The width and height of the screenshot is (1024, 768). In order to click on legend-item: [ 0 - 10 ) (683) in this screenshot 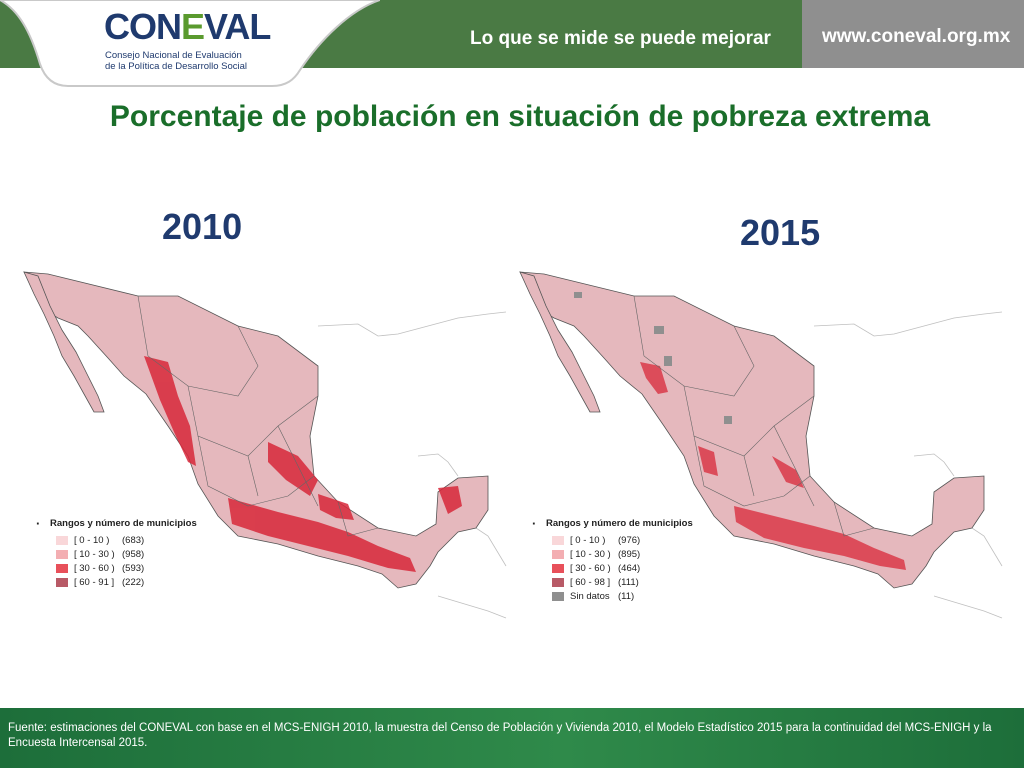, I will do `click(116, 540)`.